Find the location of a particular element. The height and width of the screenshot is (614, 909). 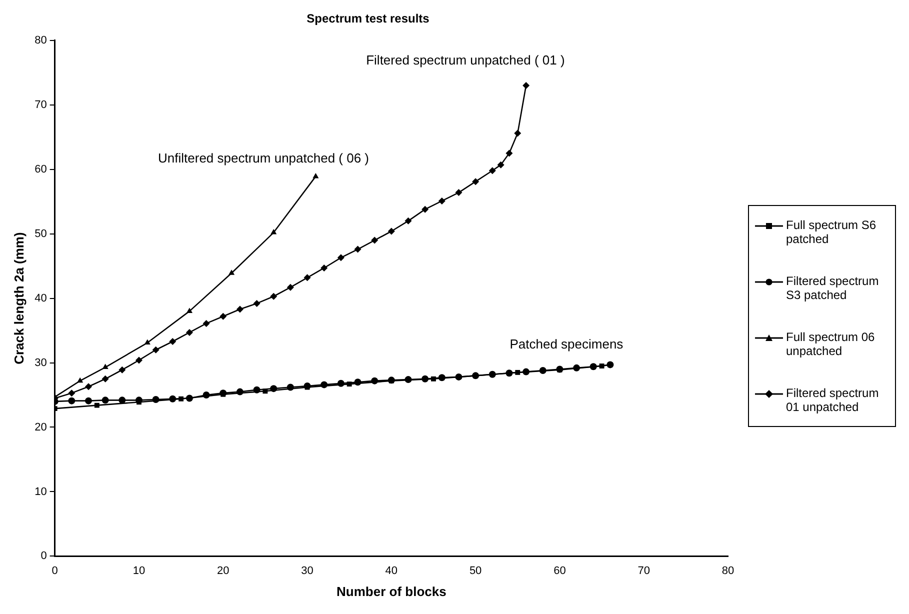

y-tick-label: 20 is located at coordinates (40, 427).